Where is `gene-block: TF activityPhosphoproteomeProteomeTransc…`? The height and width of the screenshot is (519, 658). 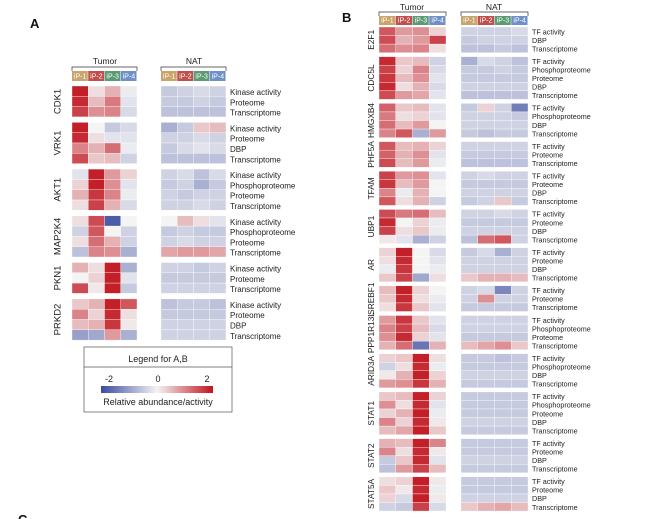 gene-block: TF activityPhosphoproteomeProteomeTransc… is located at coordinates (478, 332).